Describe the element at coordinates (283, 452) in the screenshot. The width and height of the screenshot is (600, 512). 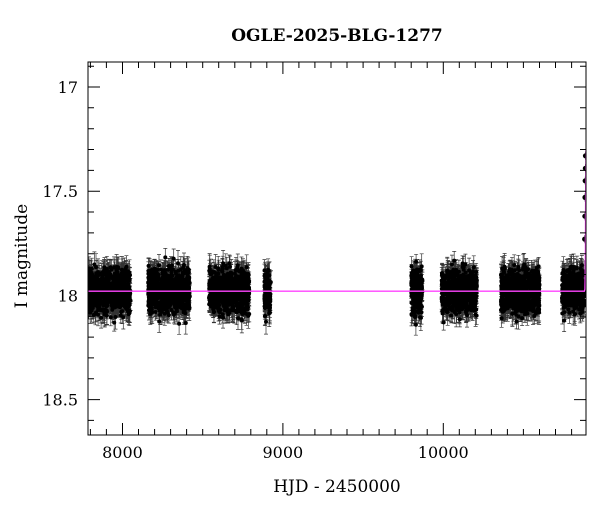
I see `x-tick-label: 9000` at that location.